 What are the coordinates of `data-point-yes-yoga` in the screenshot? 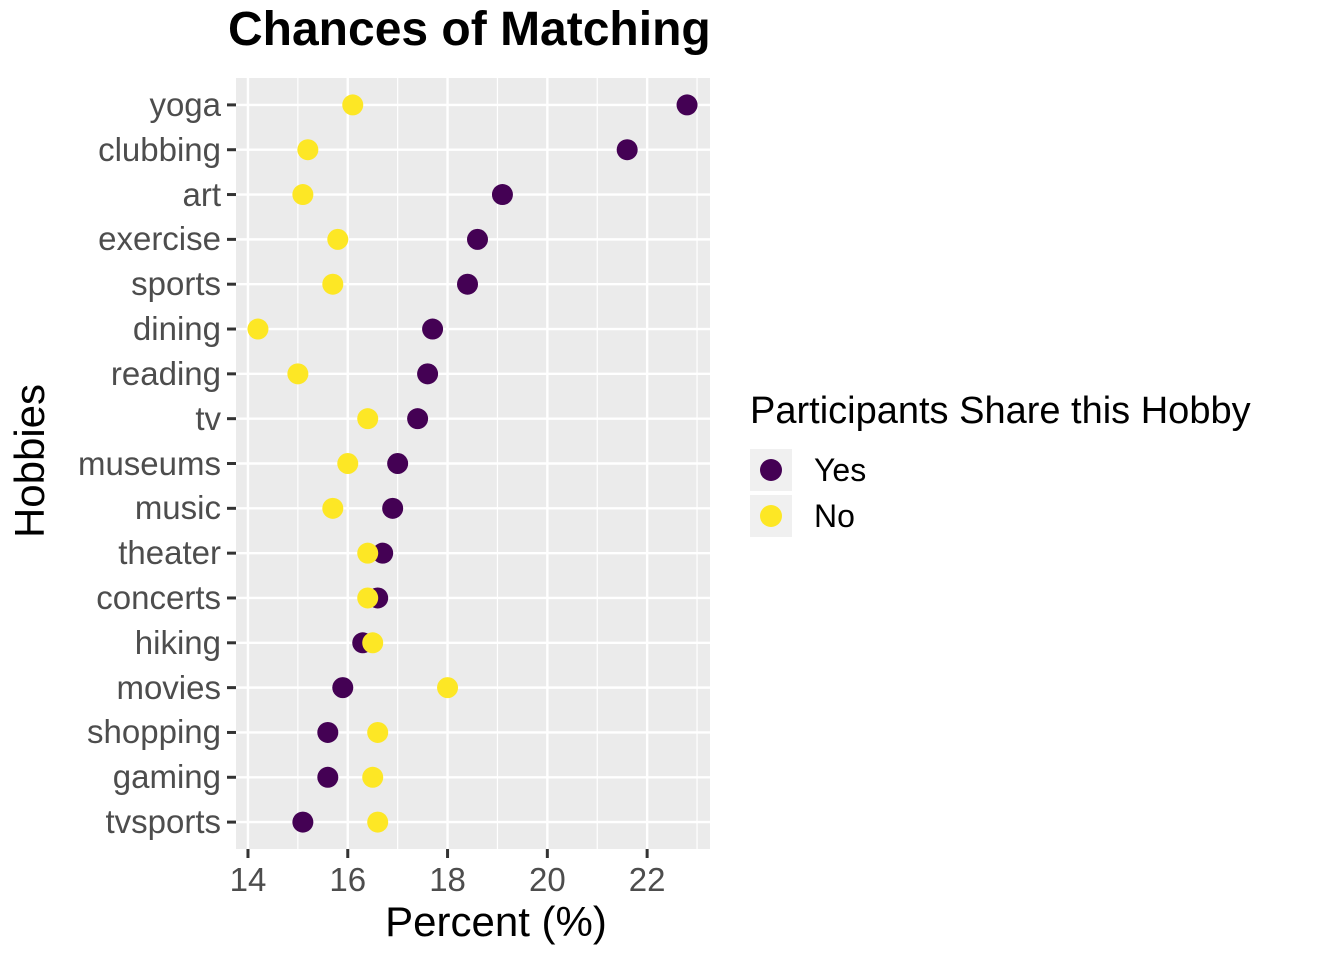 It's located at (687, 105).